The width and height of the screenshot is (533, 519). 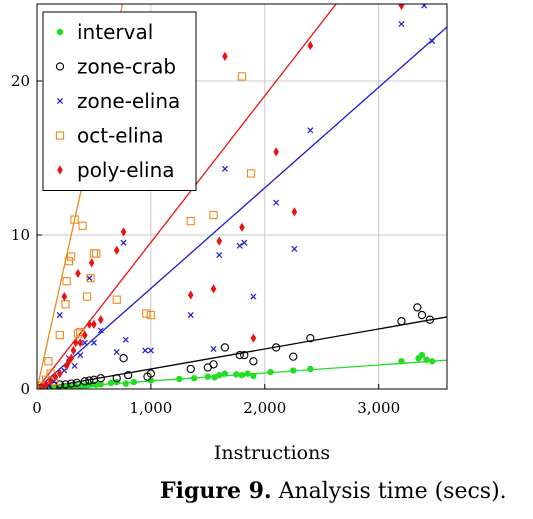 I want to click on legend-label-interval: interval, so click(x=115, y=32).